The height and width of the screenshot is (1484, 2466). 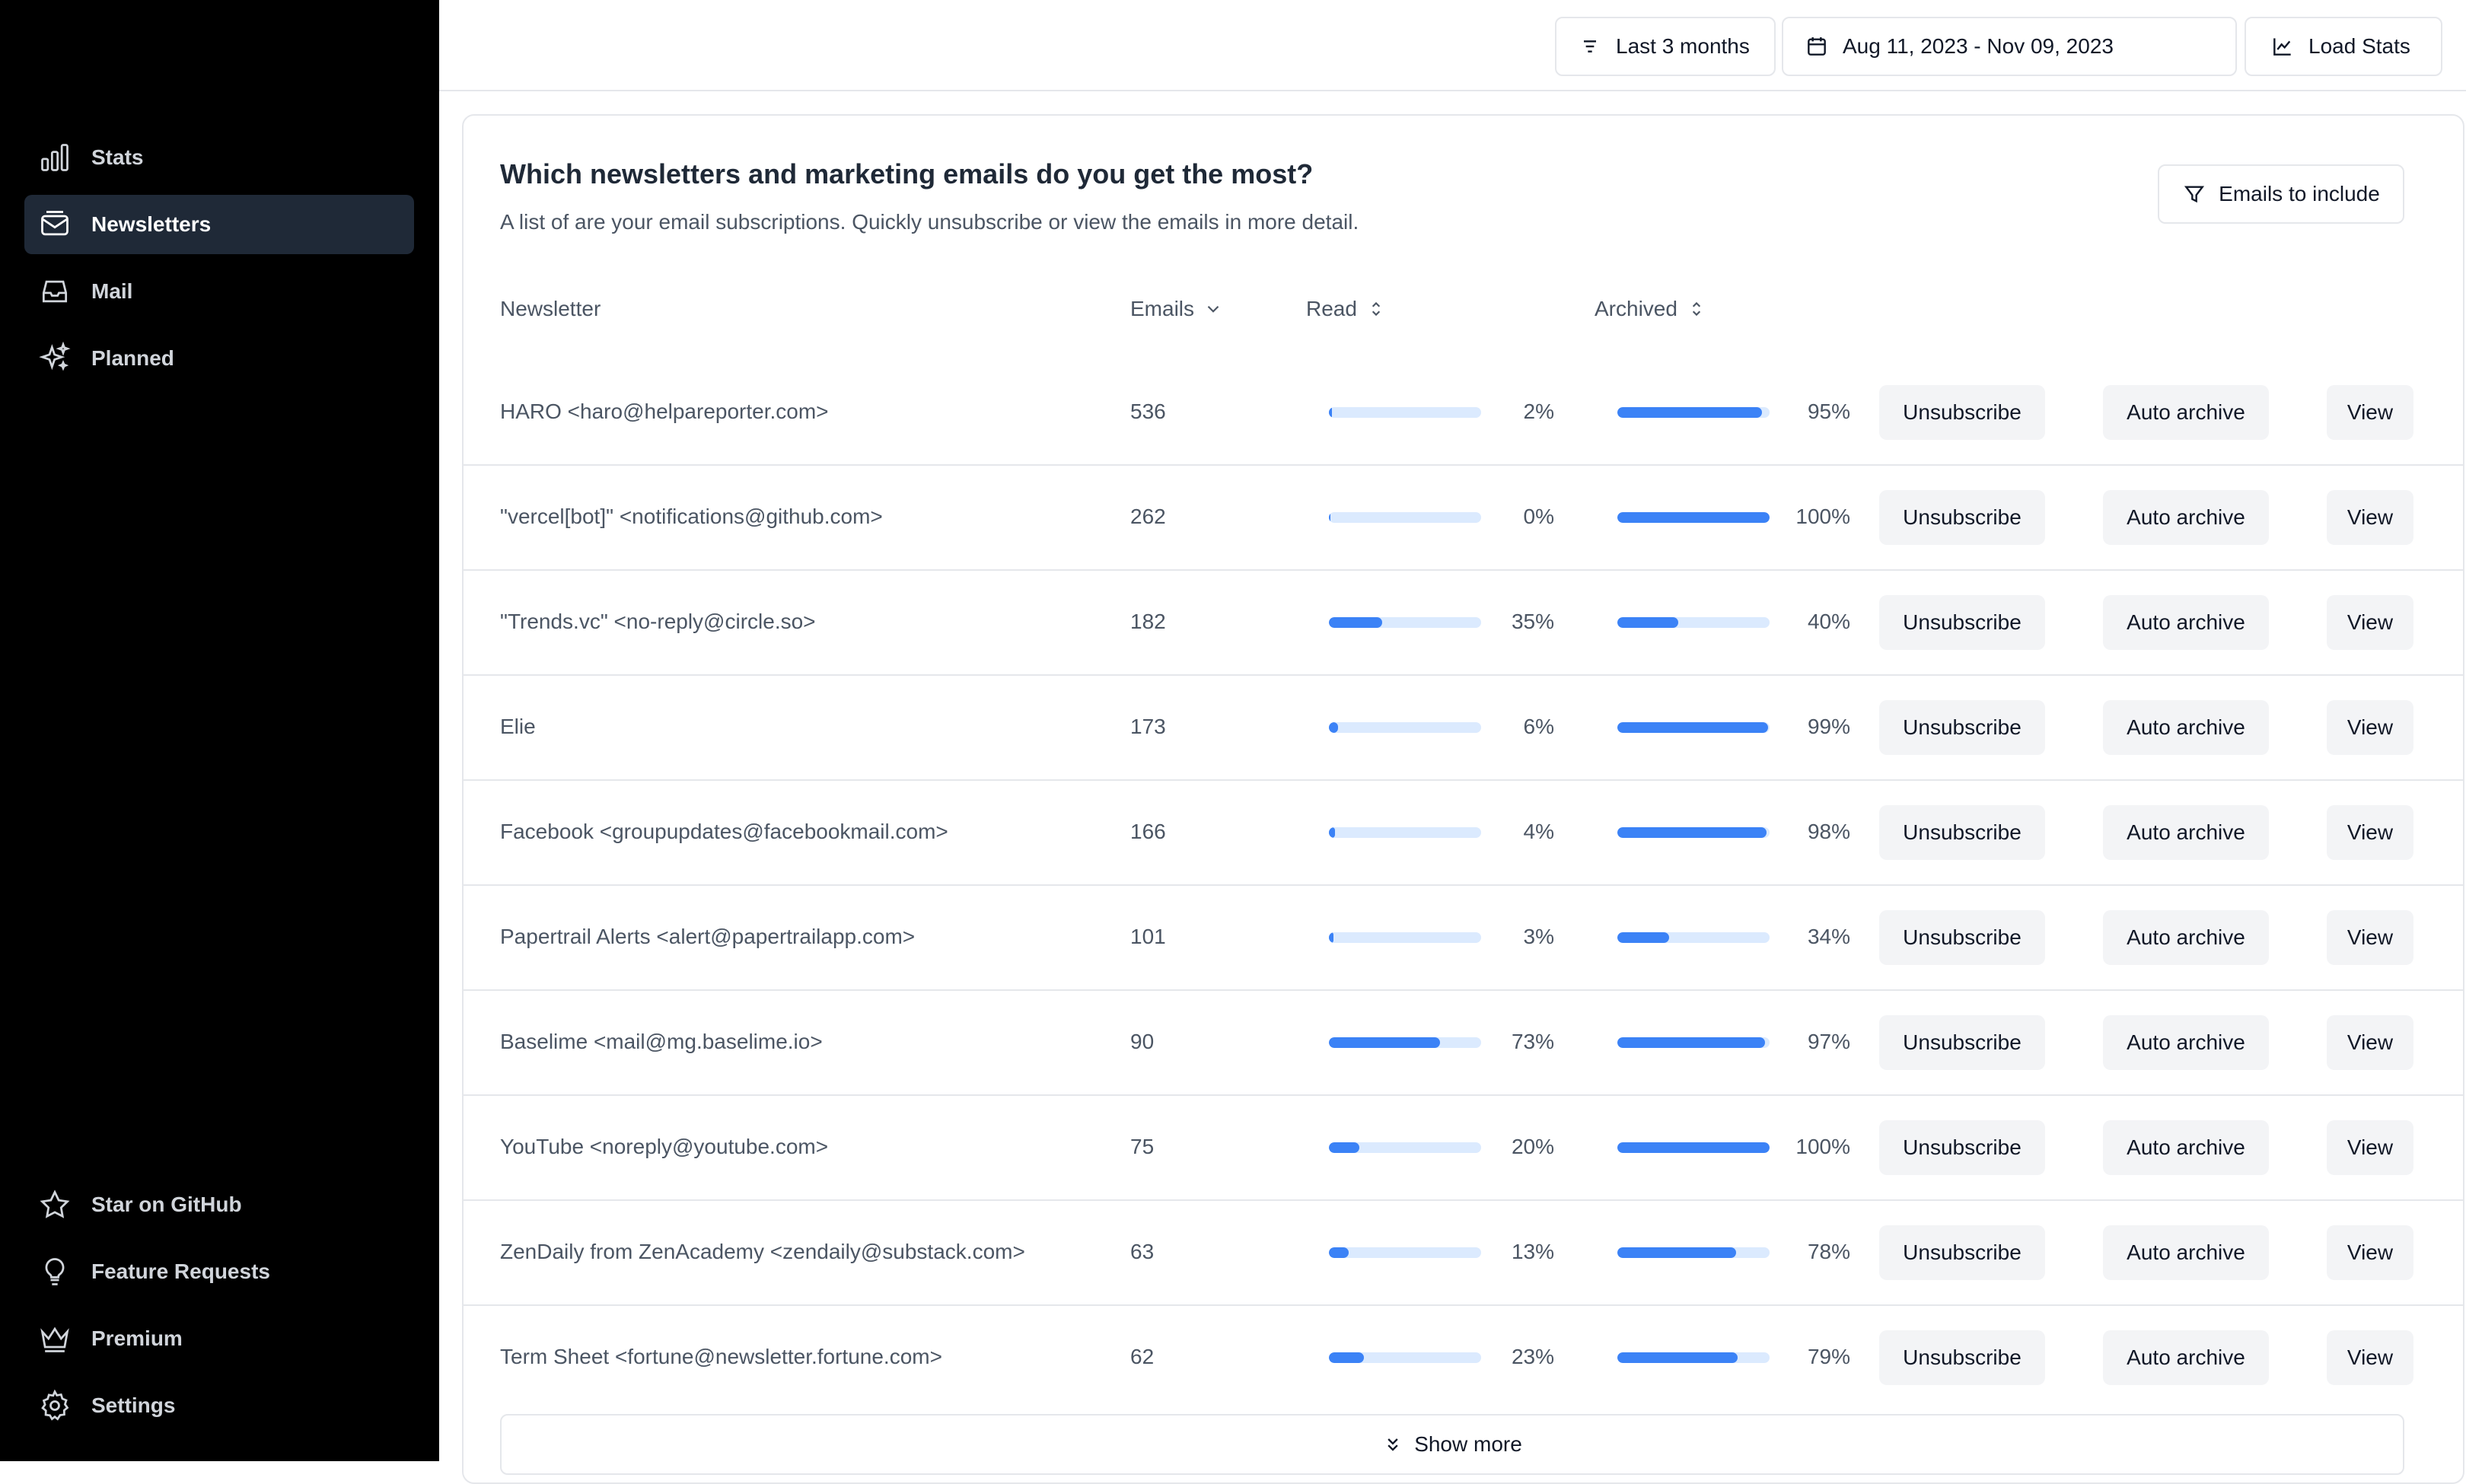 I want to click on sidebar-item-label: Feature Requests, so click(x=180, y=1271).